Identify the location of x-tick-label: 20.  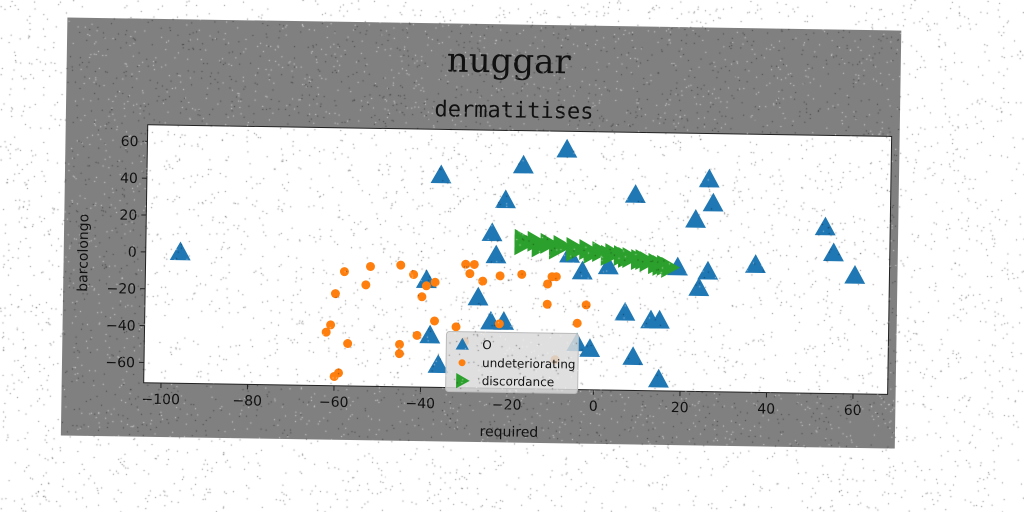
(680, 408).